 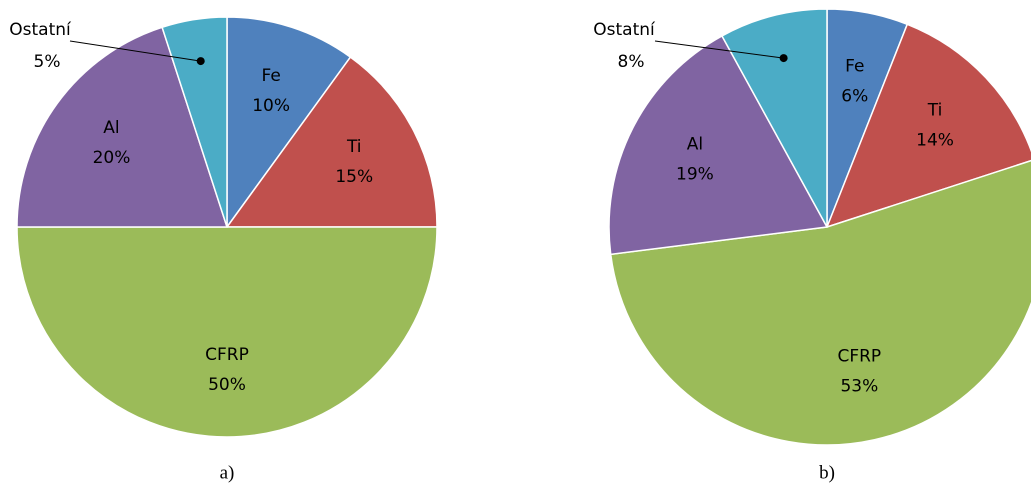 What do you see at coordinates (631, 62) in the screenshot?
I see `slice-value-label: 8%` at bounding box center [631, 62].